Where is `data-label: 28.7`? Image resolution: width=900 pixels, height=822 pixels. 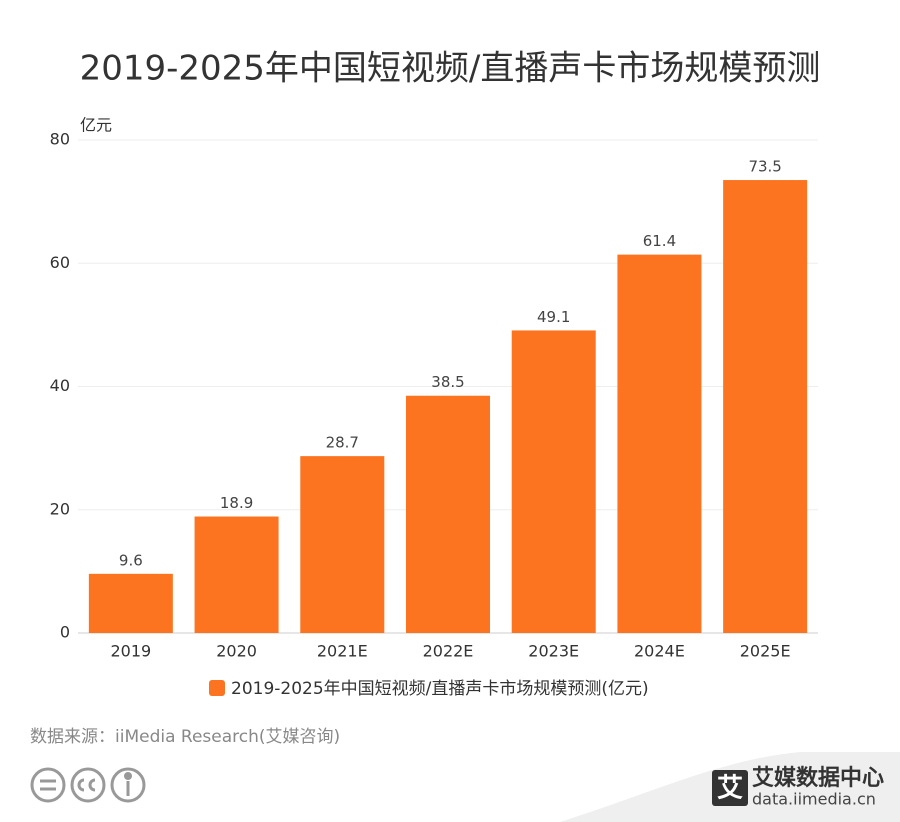
data-label: 28.7 is located at coordinates (342, 443).